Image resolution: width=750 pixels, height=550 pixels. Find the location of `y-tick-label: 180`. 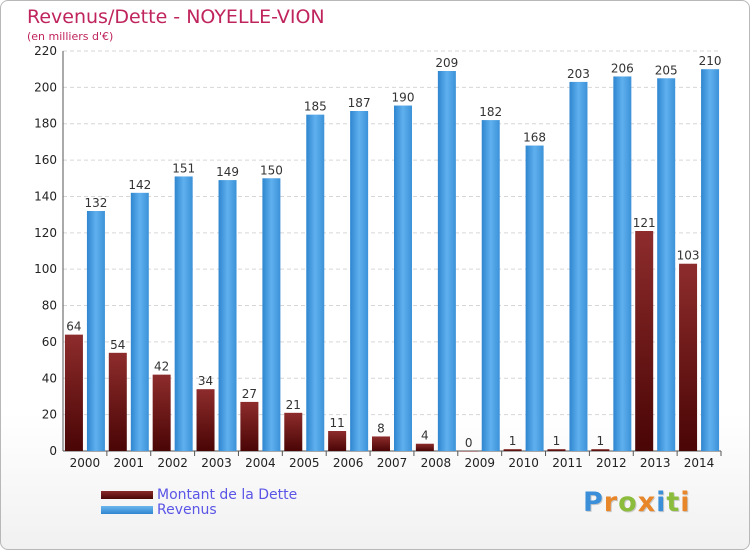

y-tick-label: 180 is located at coordinates (45, 124).